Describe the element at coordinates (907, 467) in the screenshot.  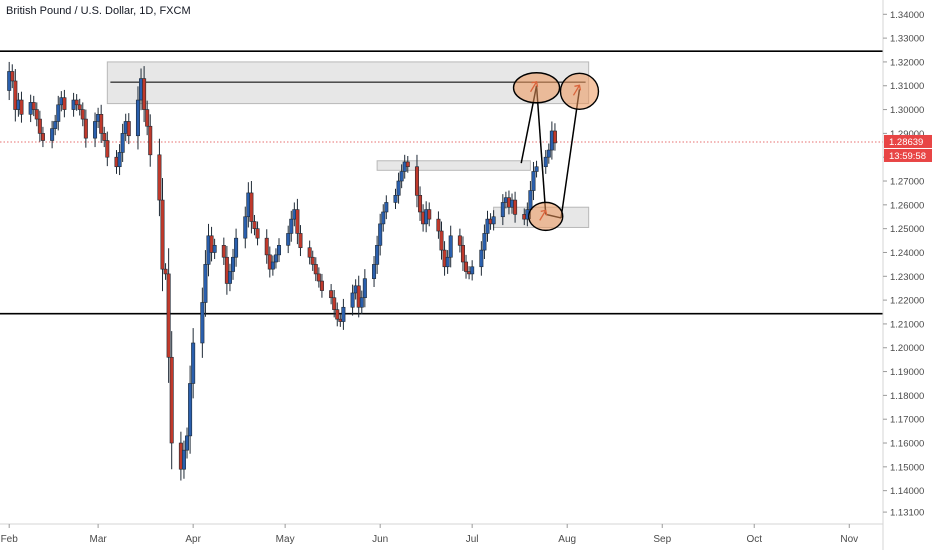
I see `y-tick-label: 1.15000` at that location.